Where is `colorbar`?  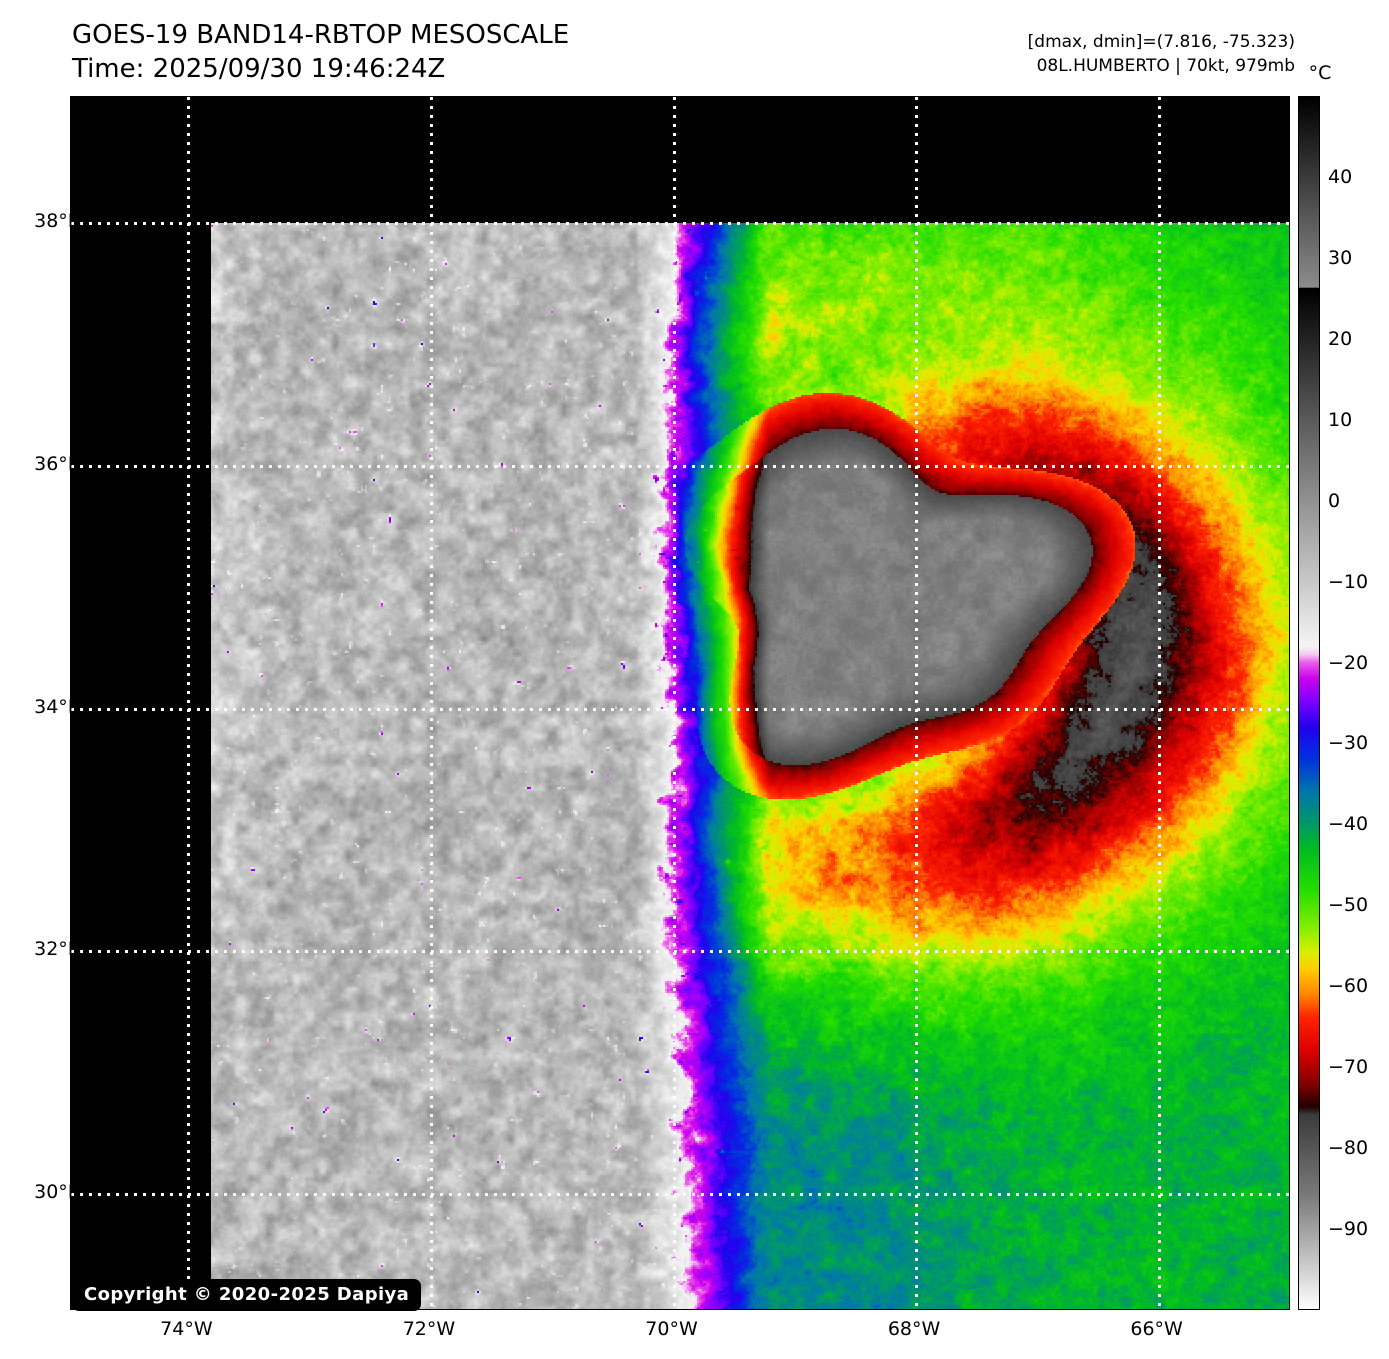
colorbar is located at coordinates (1309, 703).